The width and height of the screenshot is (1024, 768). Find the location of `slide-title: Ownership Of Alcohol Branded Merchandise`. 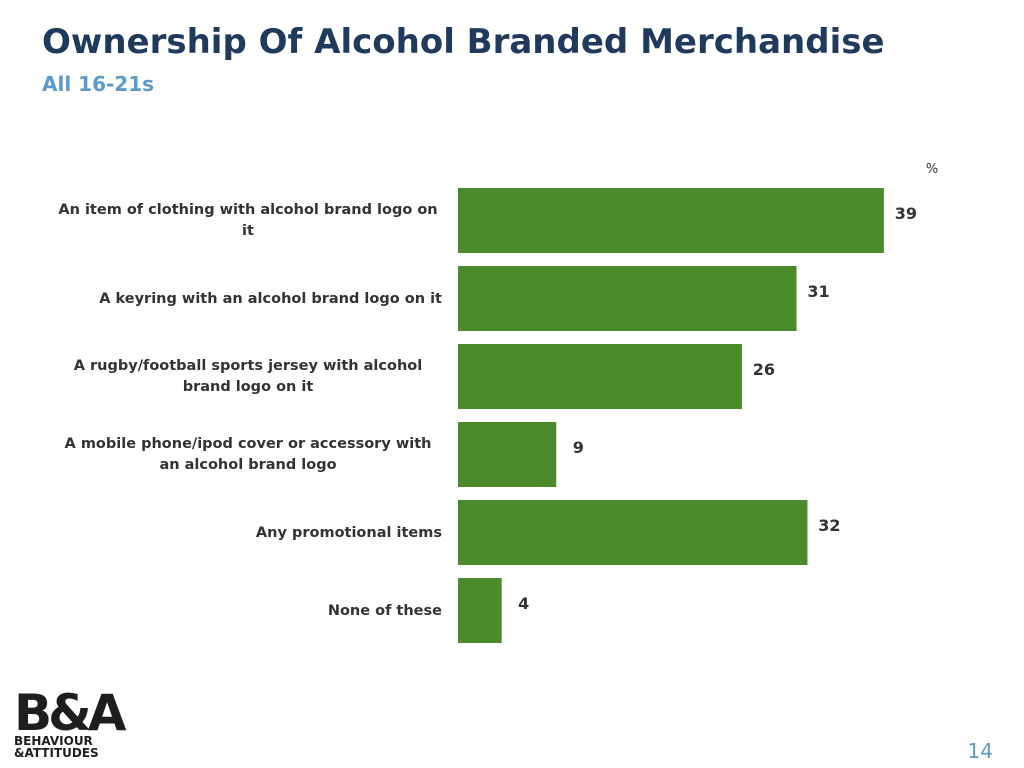

slide-title: Ownership Of Alcohol Branded Merchandise is located at coordinates (463, 42).